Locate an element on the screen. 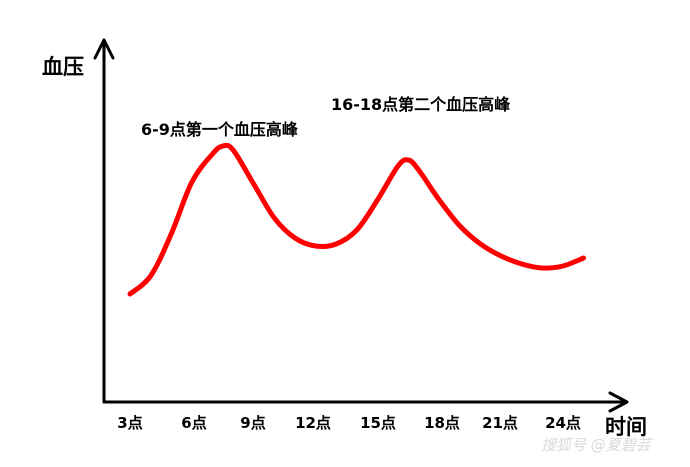 The height and width of the screenshot is (467, 690). x-tick-label: 12点 is located at coordinates (313, 423).